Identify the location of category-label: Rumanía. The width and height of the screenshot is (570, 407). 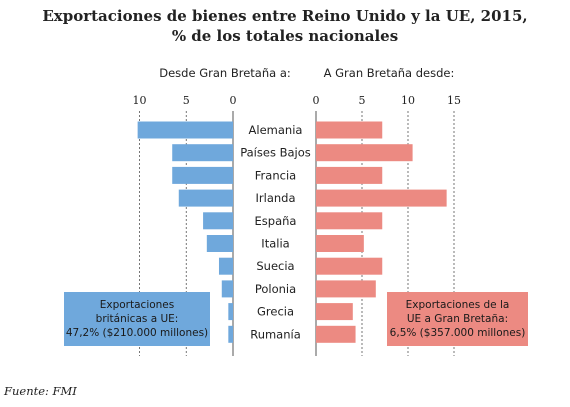
(275, 334).